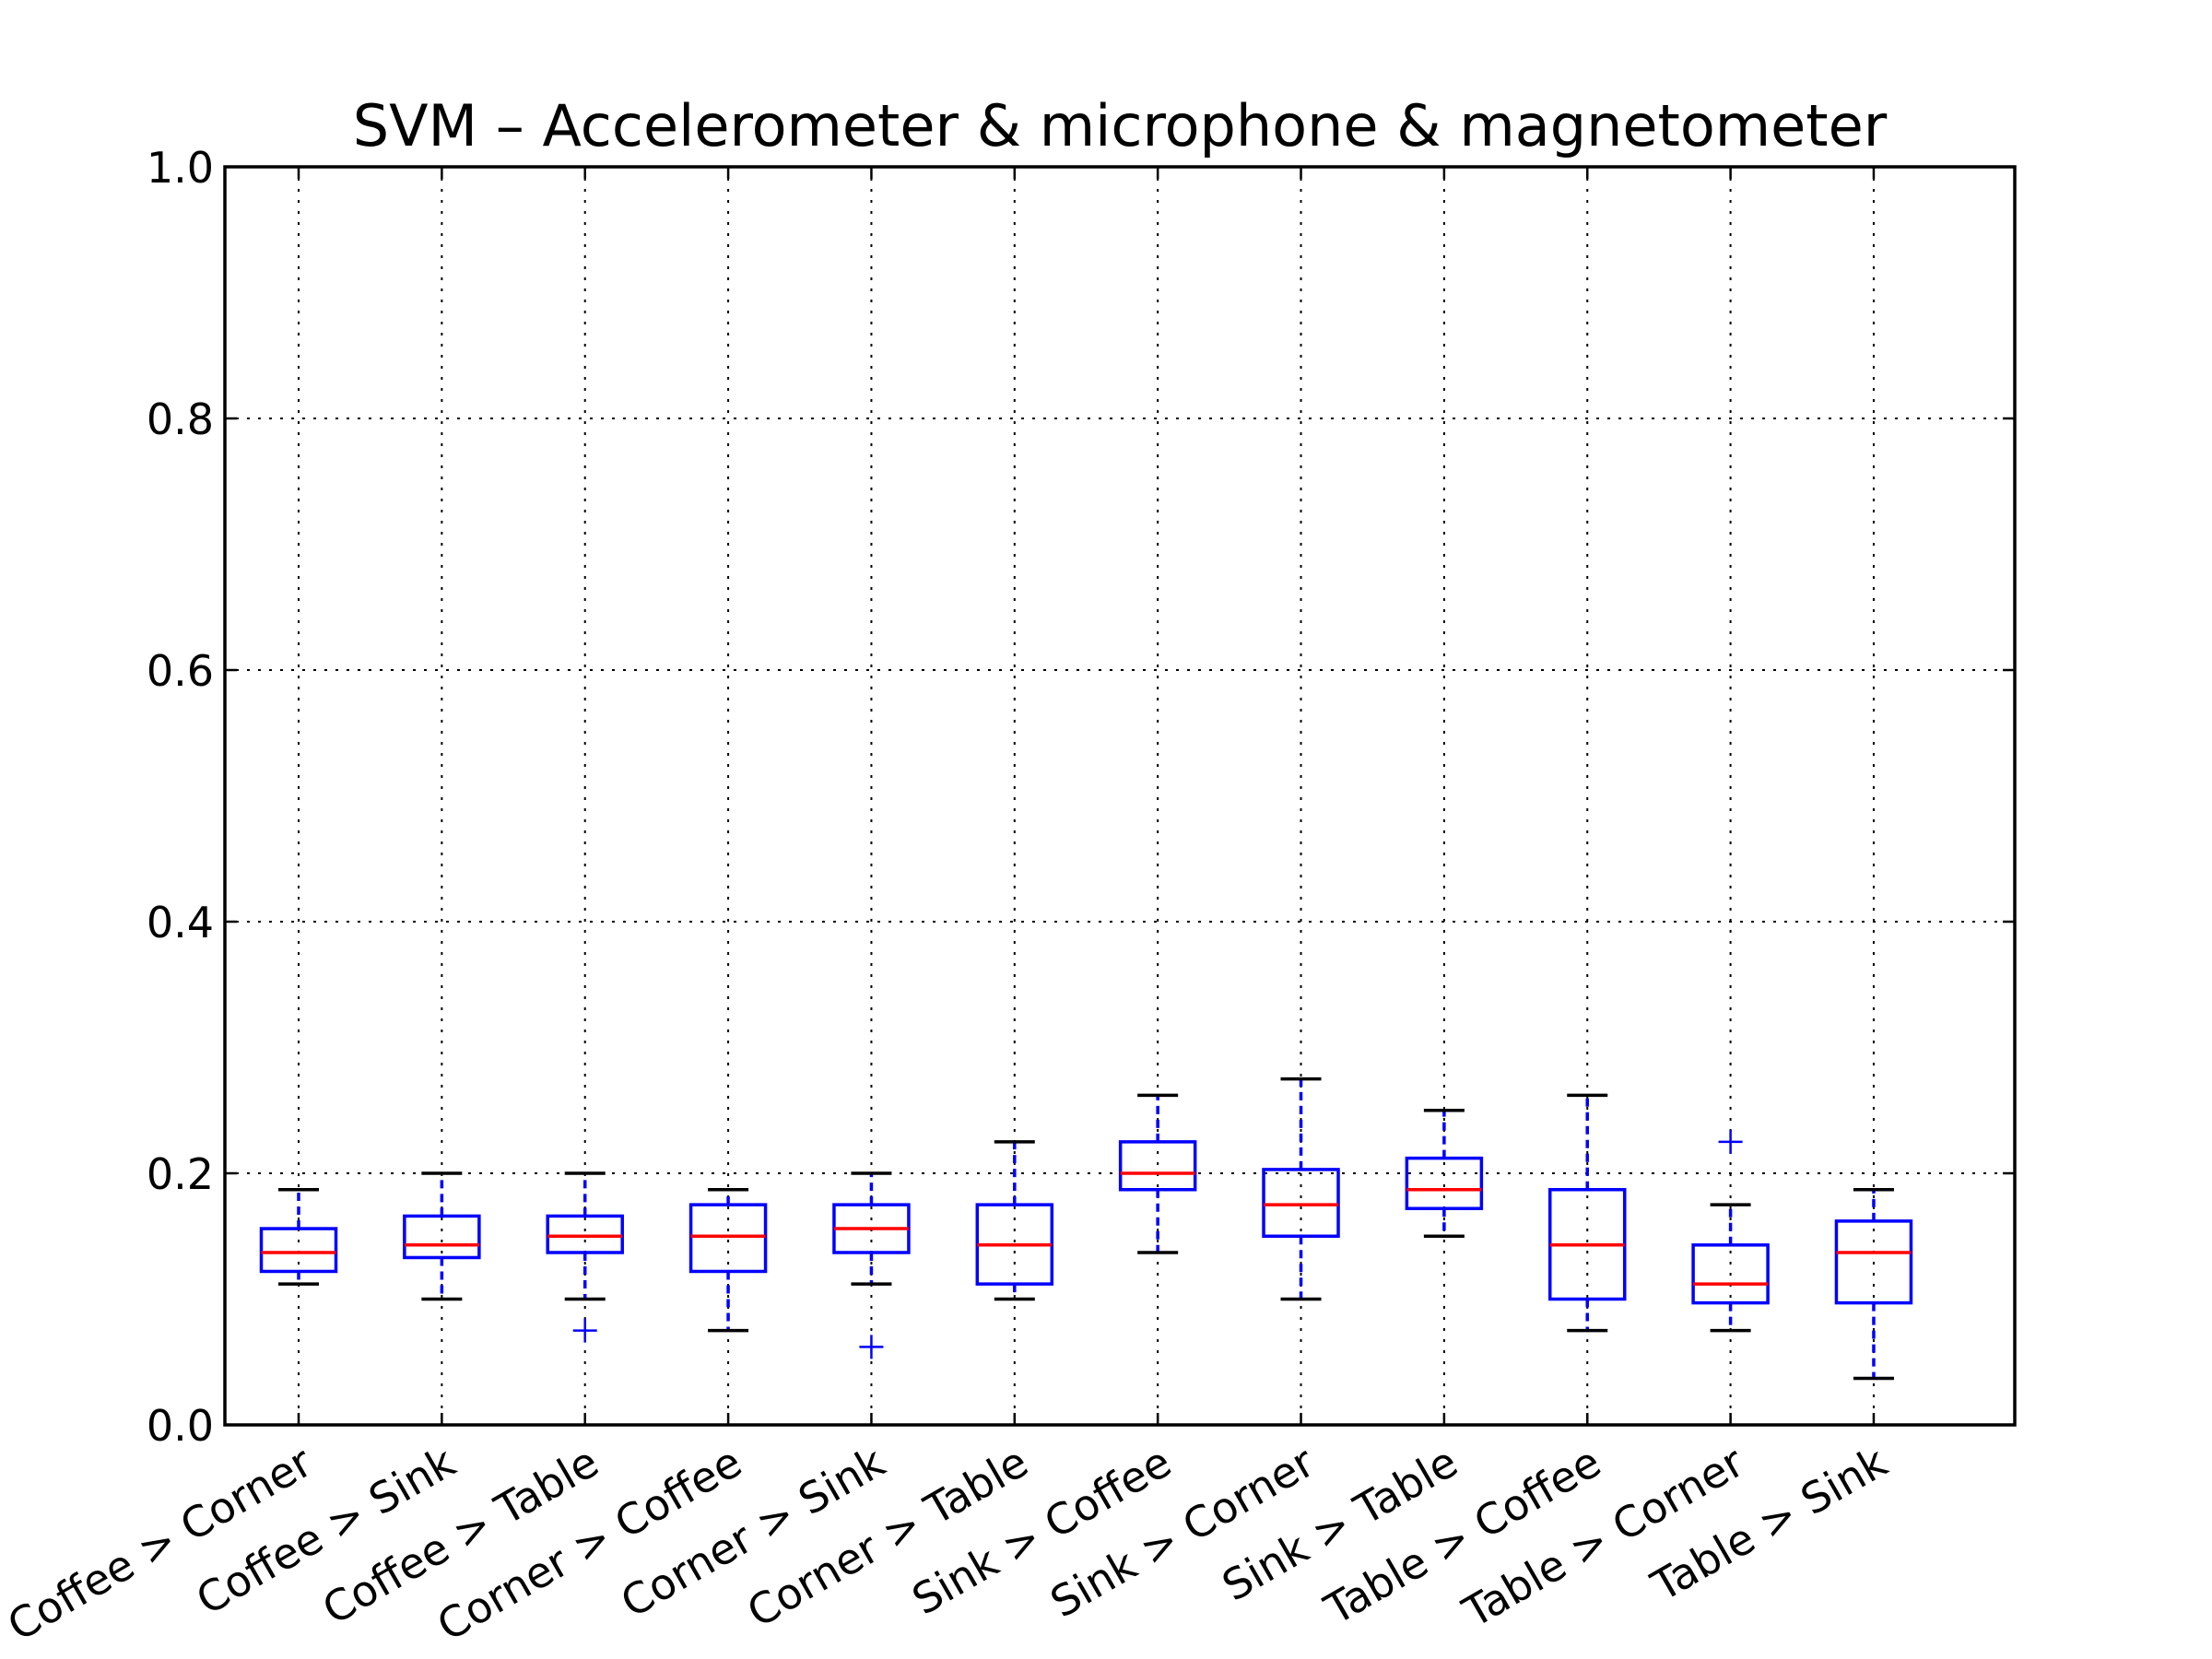  Describe the element at coordinates (1086, 1229) in the screenshot. I see `plot-area` at that location.